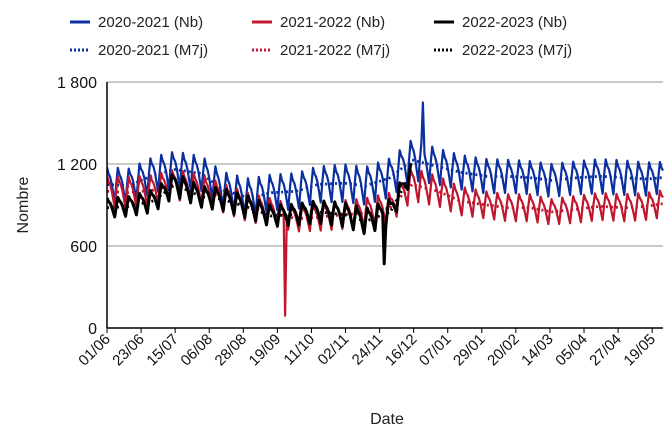 This screenshot has height=428, width=664. What do you see at coordinates (469, 350) in the screenshot?
I see `x-tick-label: 29/01` at bounding box center [469, 350].